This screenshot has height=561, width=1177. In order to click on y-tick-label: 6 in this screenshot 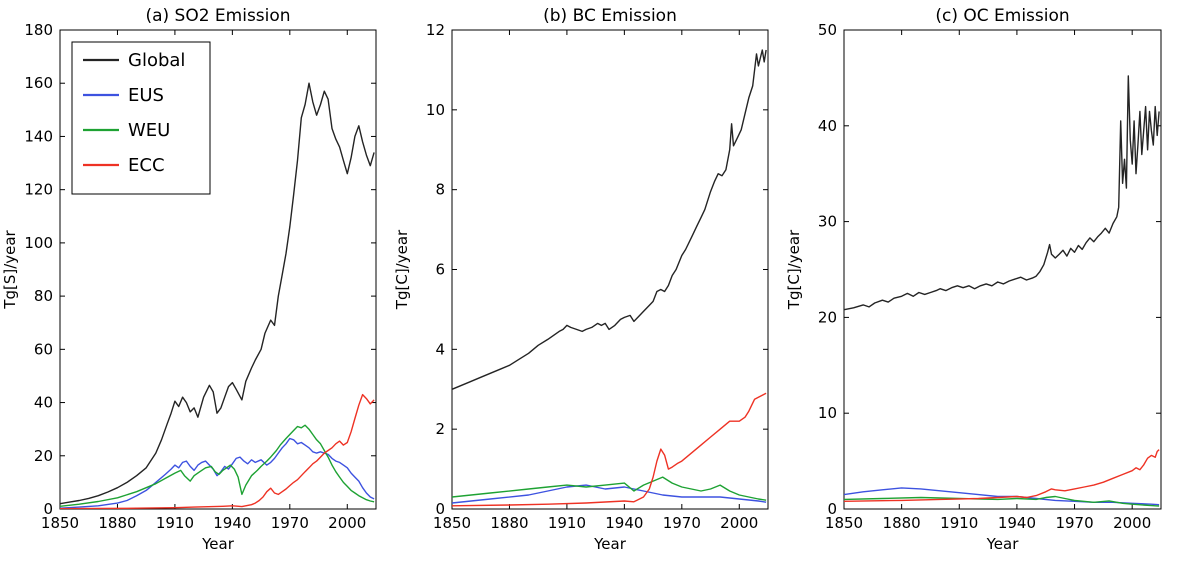, I will do `click(440, 270)`.